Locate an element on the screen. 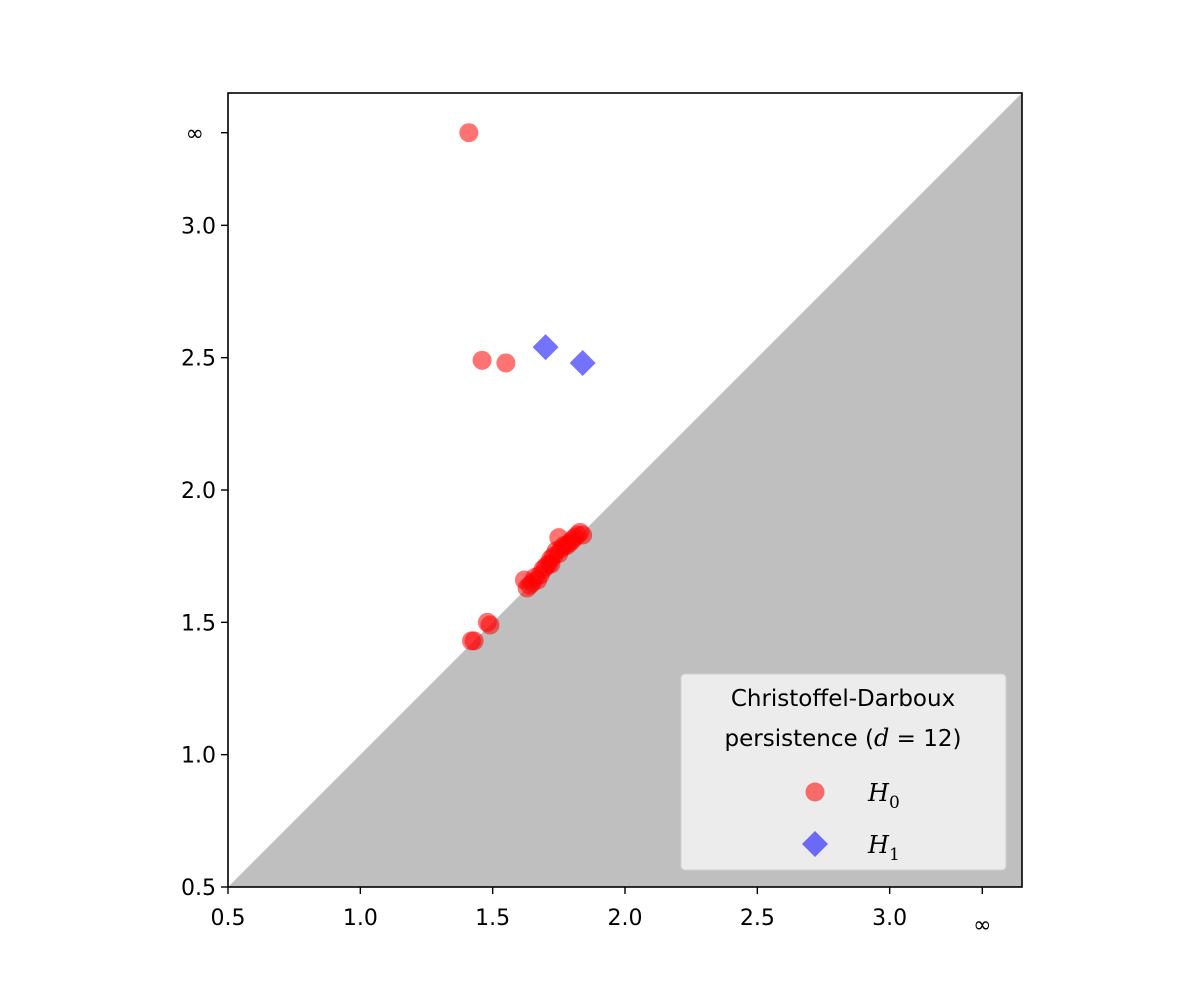 The width and height of the screenshot is (1196, 983). legend-label-sub: 0 is located at coordinates (894, 803).